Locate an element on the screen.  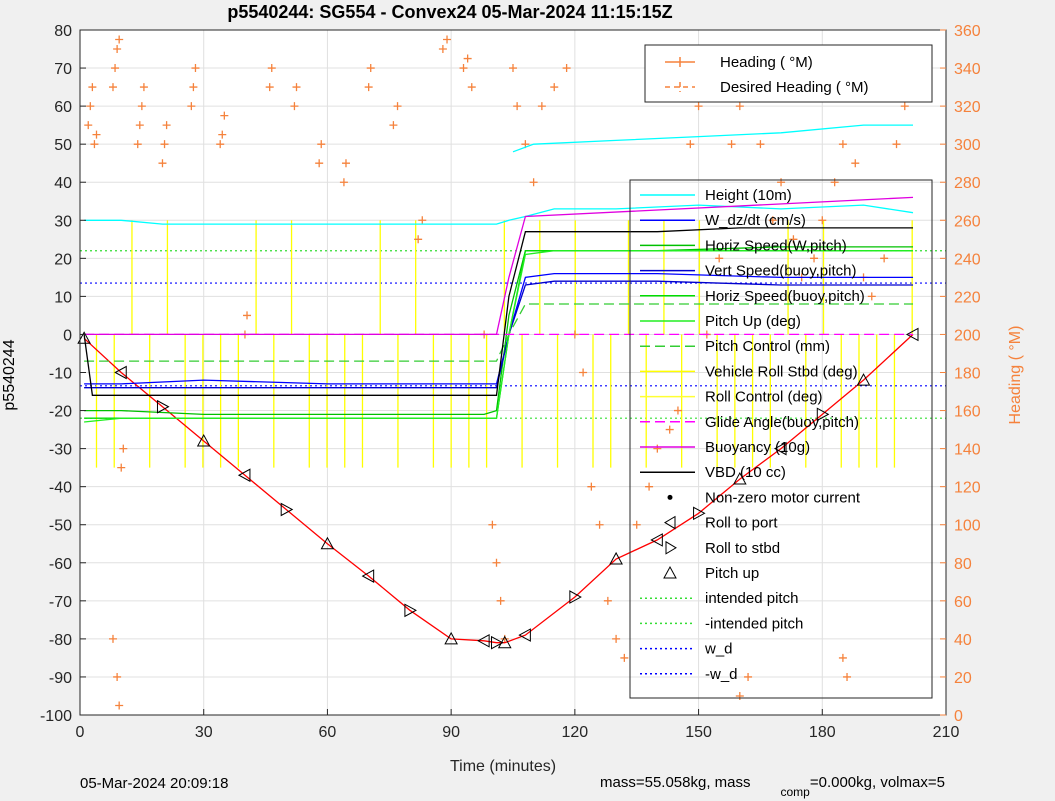
x-tick-label: 60 is located at coordinates (328, 732).